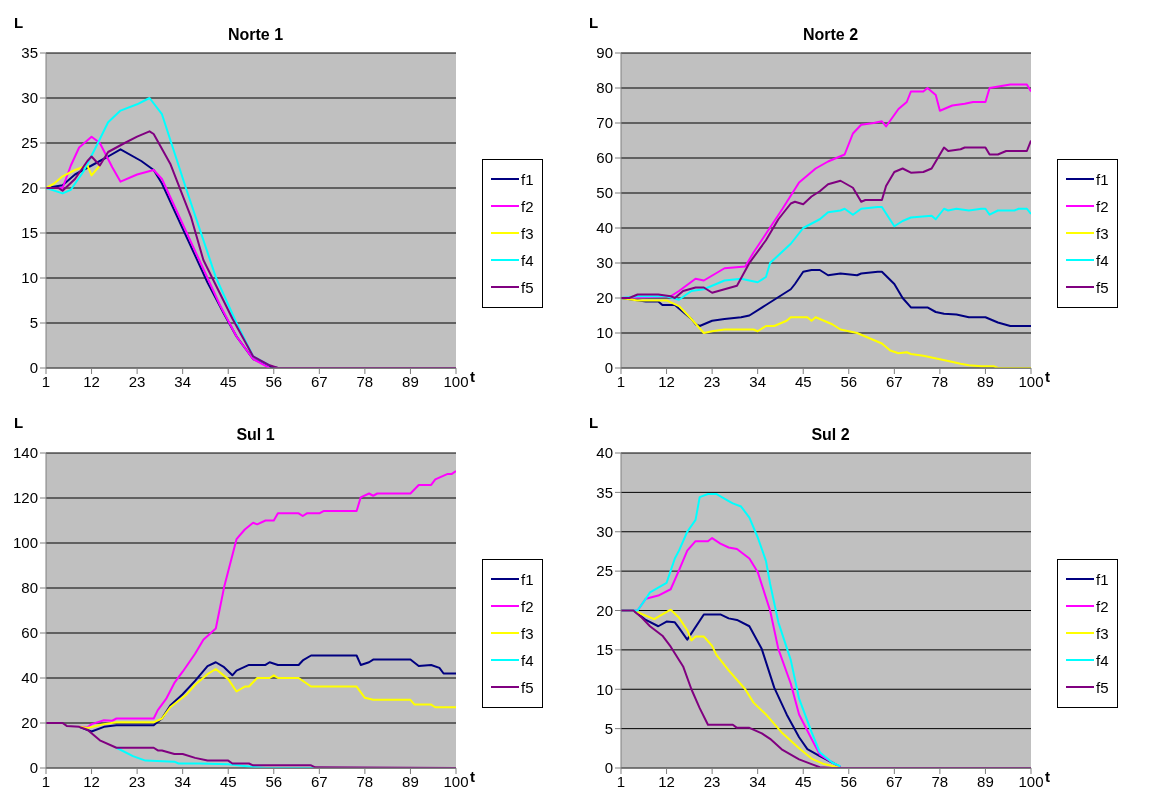  Describe the element at coordinates (604, 53) in the screenshot. I see `y-tick-label: 90` at that location.